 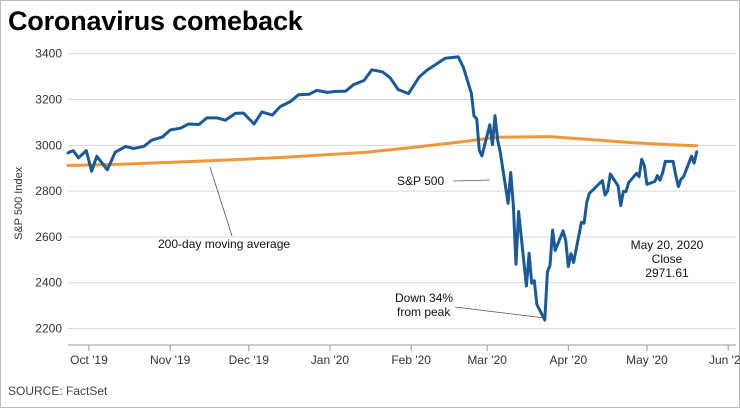 What do you see at coordinates (667, 259) in the screenshot?
I see `close-word-label: Close` at bounding box center [667, 259].